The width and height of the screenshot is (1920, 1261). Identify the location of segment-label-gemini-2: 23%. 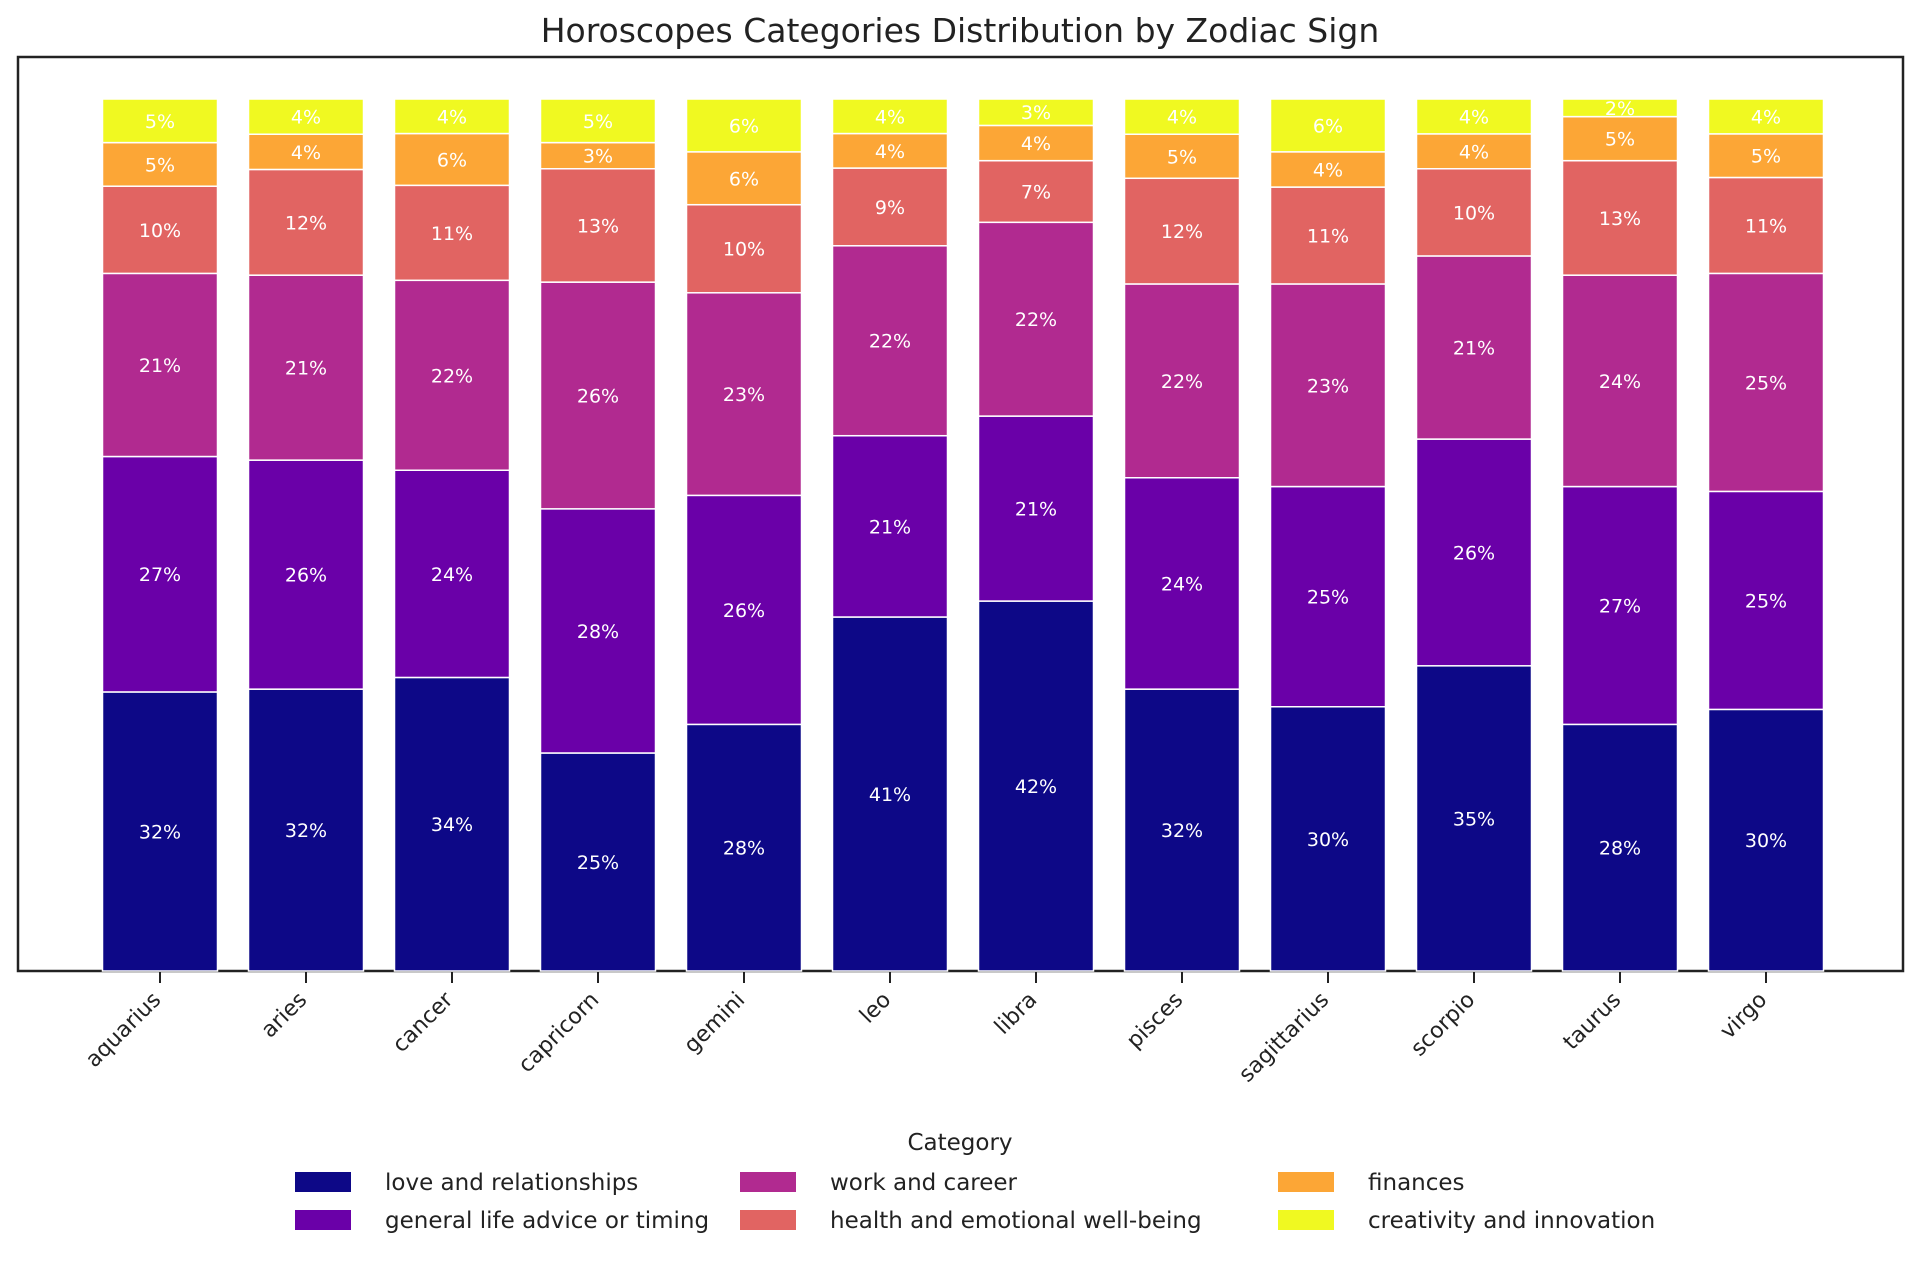
(744, 395).